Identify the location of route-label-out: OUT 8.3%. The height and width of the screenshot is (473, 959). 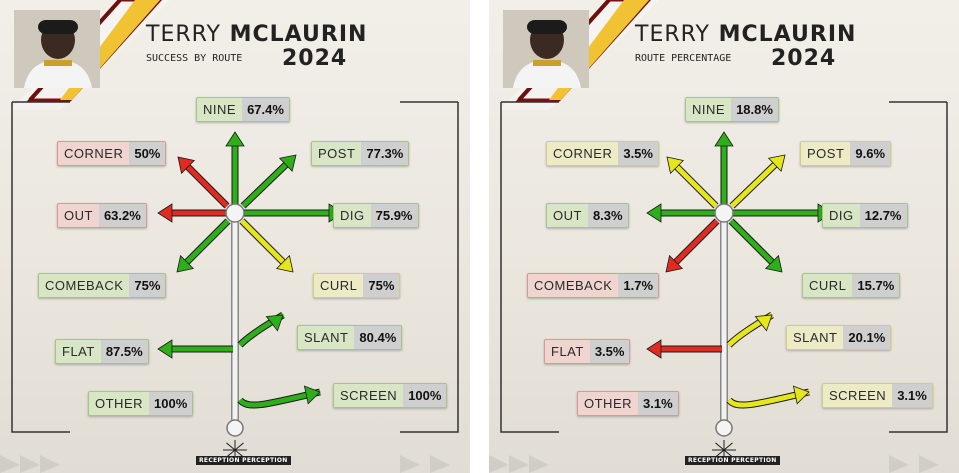
(587, 215).